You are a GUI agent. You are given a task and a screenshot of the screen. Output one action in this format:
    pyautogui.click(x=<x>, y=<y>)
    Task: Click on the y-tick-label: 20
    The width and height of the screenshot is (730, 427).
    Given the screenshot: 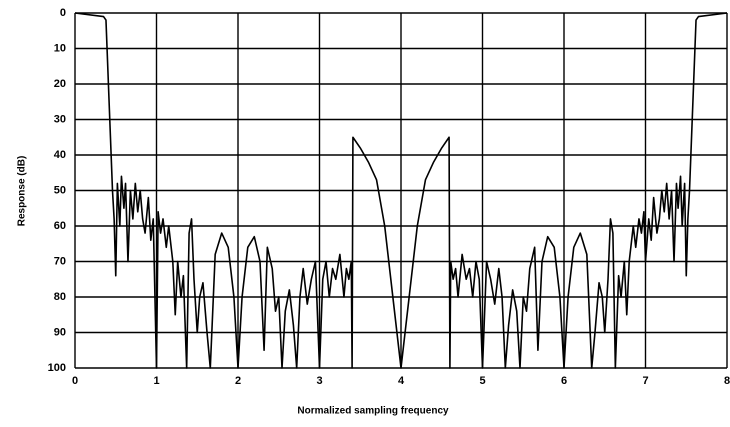 What is the action you would take?
    pyautogui.click(x=60, y=84)
    